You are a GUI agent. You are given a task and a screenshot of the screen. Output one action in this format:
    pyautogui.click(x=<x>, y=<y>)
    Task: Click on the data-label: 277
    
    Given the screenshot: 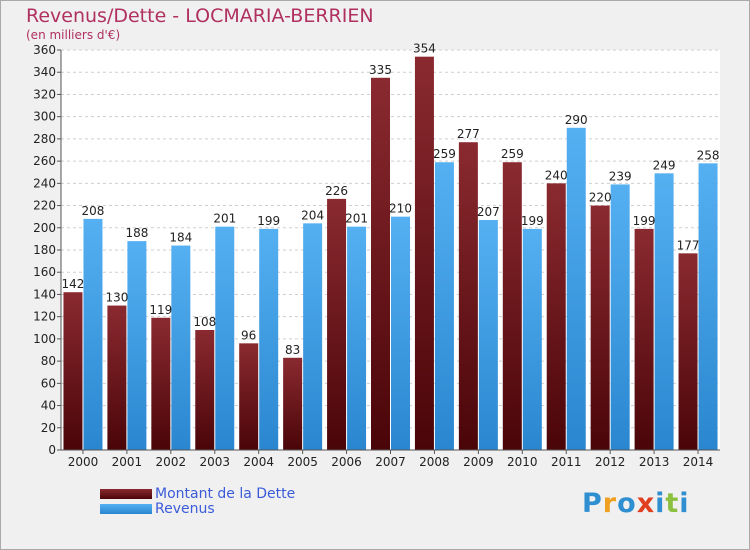 What is the action you would take?
    pyautogui.click(x=468, y=134)
    